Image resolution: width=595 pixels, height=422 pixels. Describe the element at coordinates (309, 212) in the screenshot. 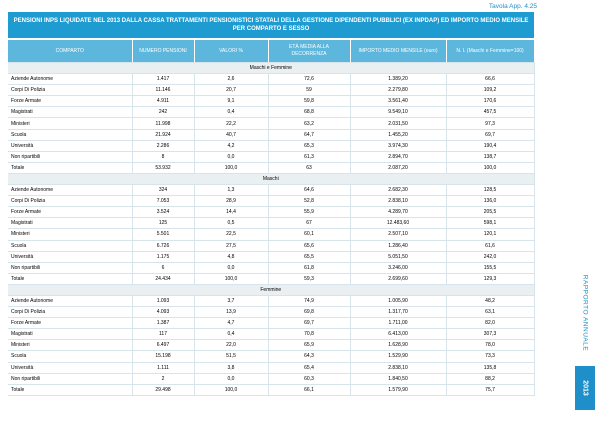

I see `cell-value: 55,9` at that location.